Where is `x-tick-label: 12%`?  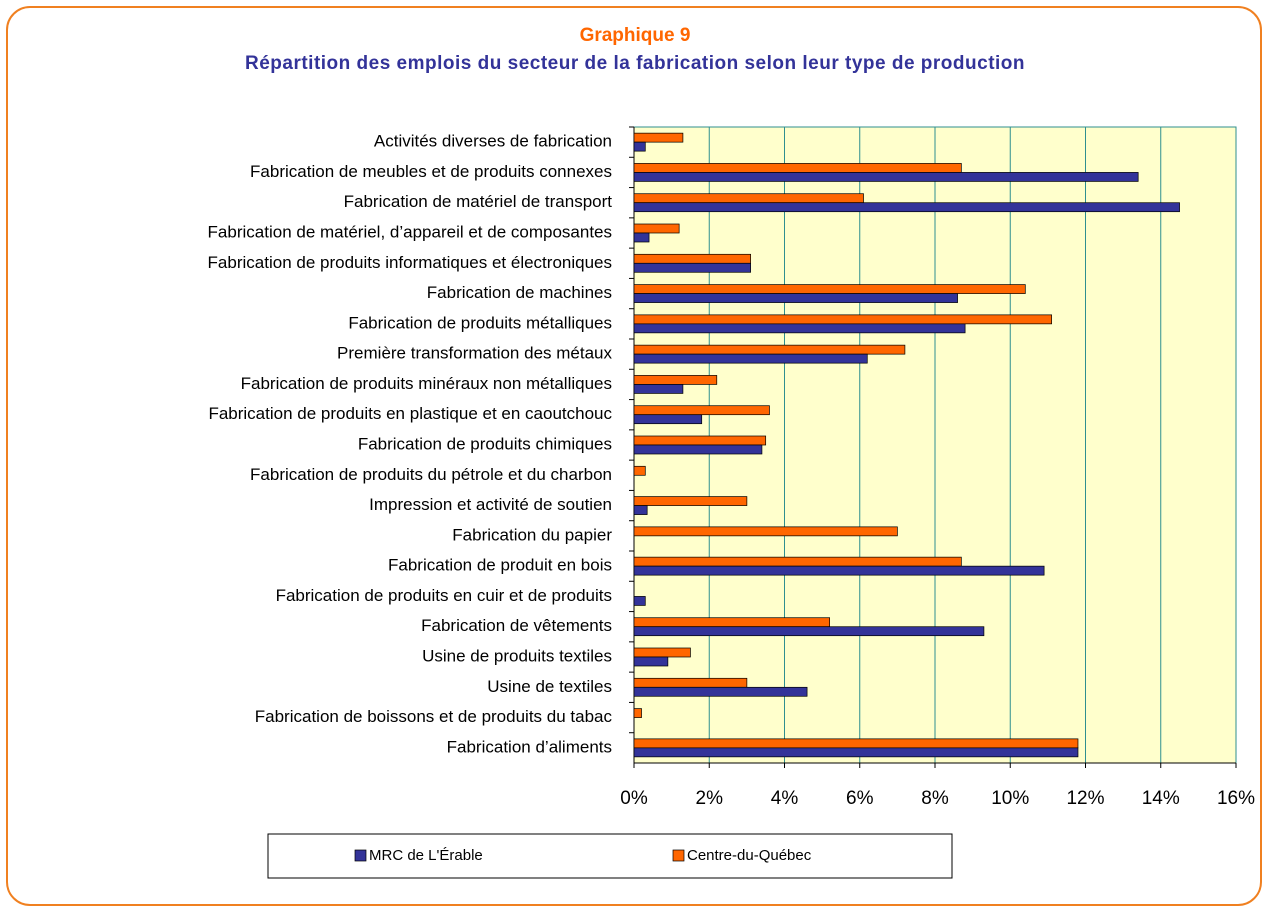 x-tick-label: 12% is located at coordinates (1085, 798).